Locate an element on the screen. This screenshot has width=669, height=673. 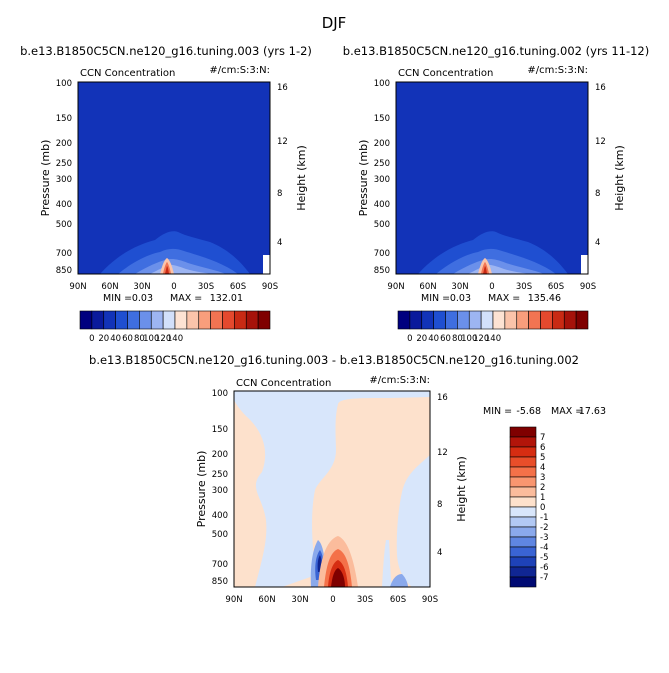
panel-b-min-label: MIN = is located at coordinates (435, 298).